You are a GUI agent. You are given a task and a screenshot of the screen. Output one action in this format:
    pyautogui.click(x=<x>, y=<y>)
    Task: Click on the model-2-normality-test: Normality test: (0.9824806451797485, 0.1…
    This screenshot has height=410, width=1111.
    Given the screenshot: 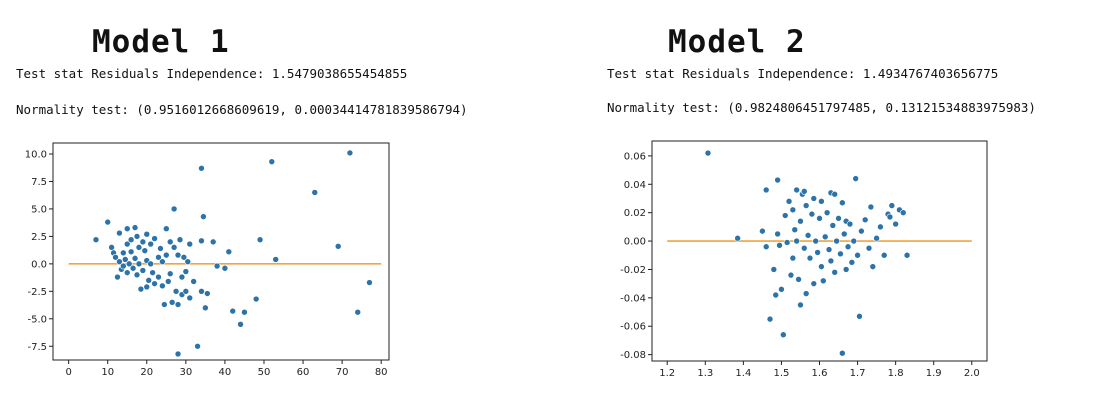 What is the action you would take?
    pyautogui.click(x=821, y=107)
    